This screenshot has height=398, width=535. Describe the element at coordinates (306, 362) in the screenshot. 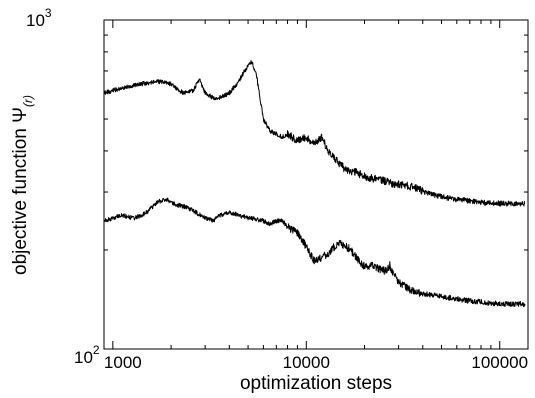

I see `x-tick-label-10000: 10000` at that location.